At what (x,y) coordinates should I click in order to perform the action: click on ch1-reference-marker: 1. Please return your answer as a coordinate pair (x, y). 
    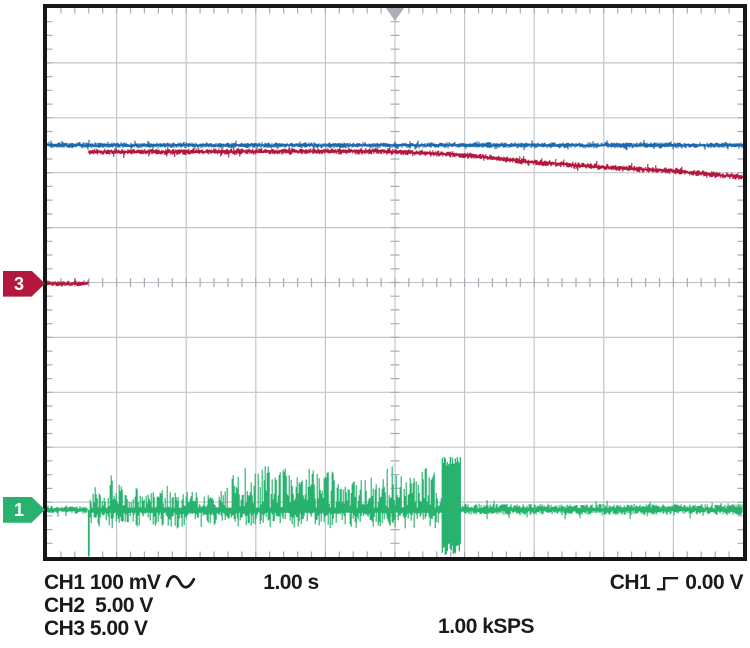
    Looking at the image, I should click on (24, 509).